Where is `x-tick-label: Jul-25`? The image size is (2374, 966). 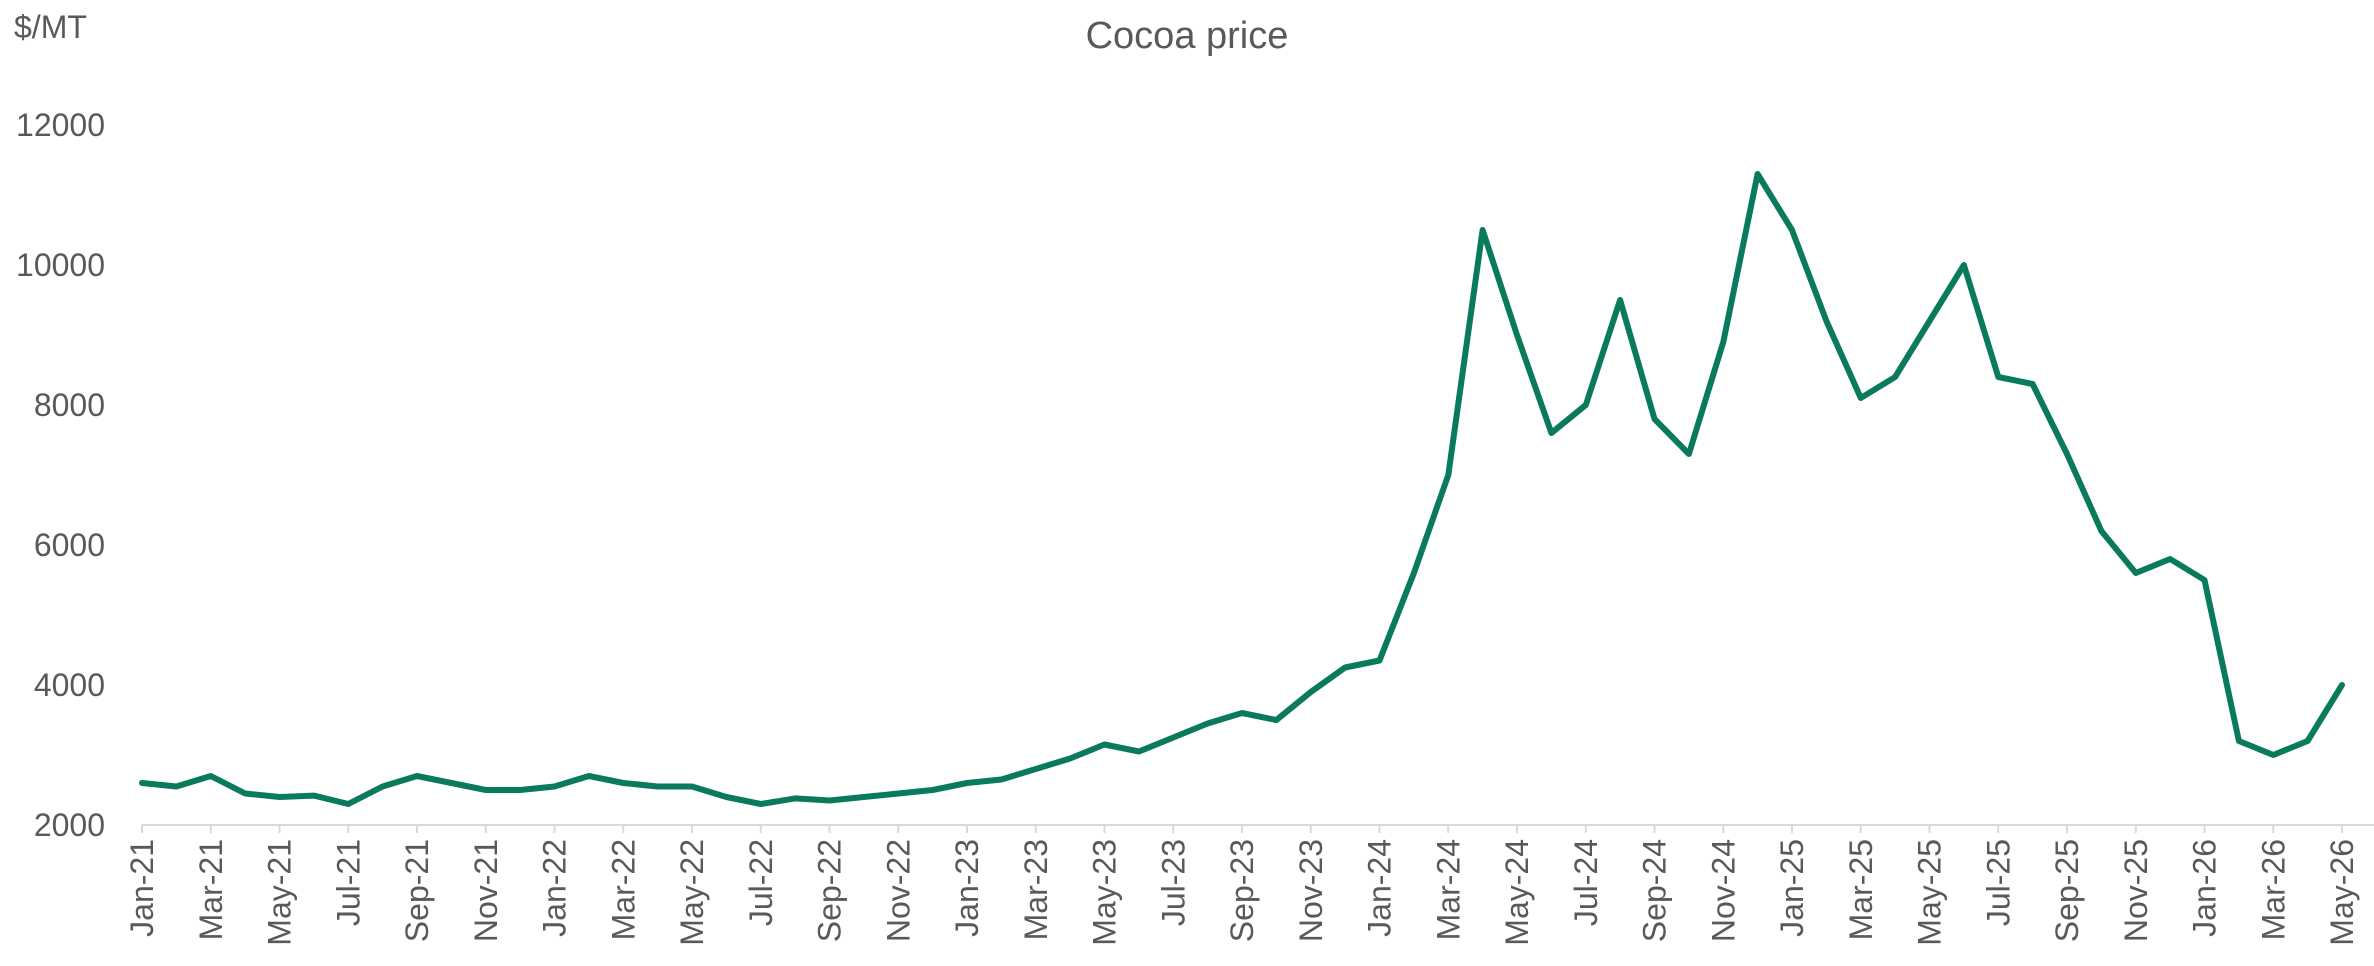 x-tick-label: Jul-25 is located at coordinates (1998, 882).